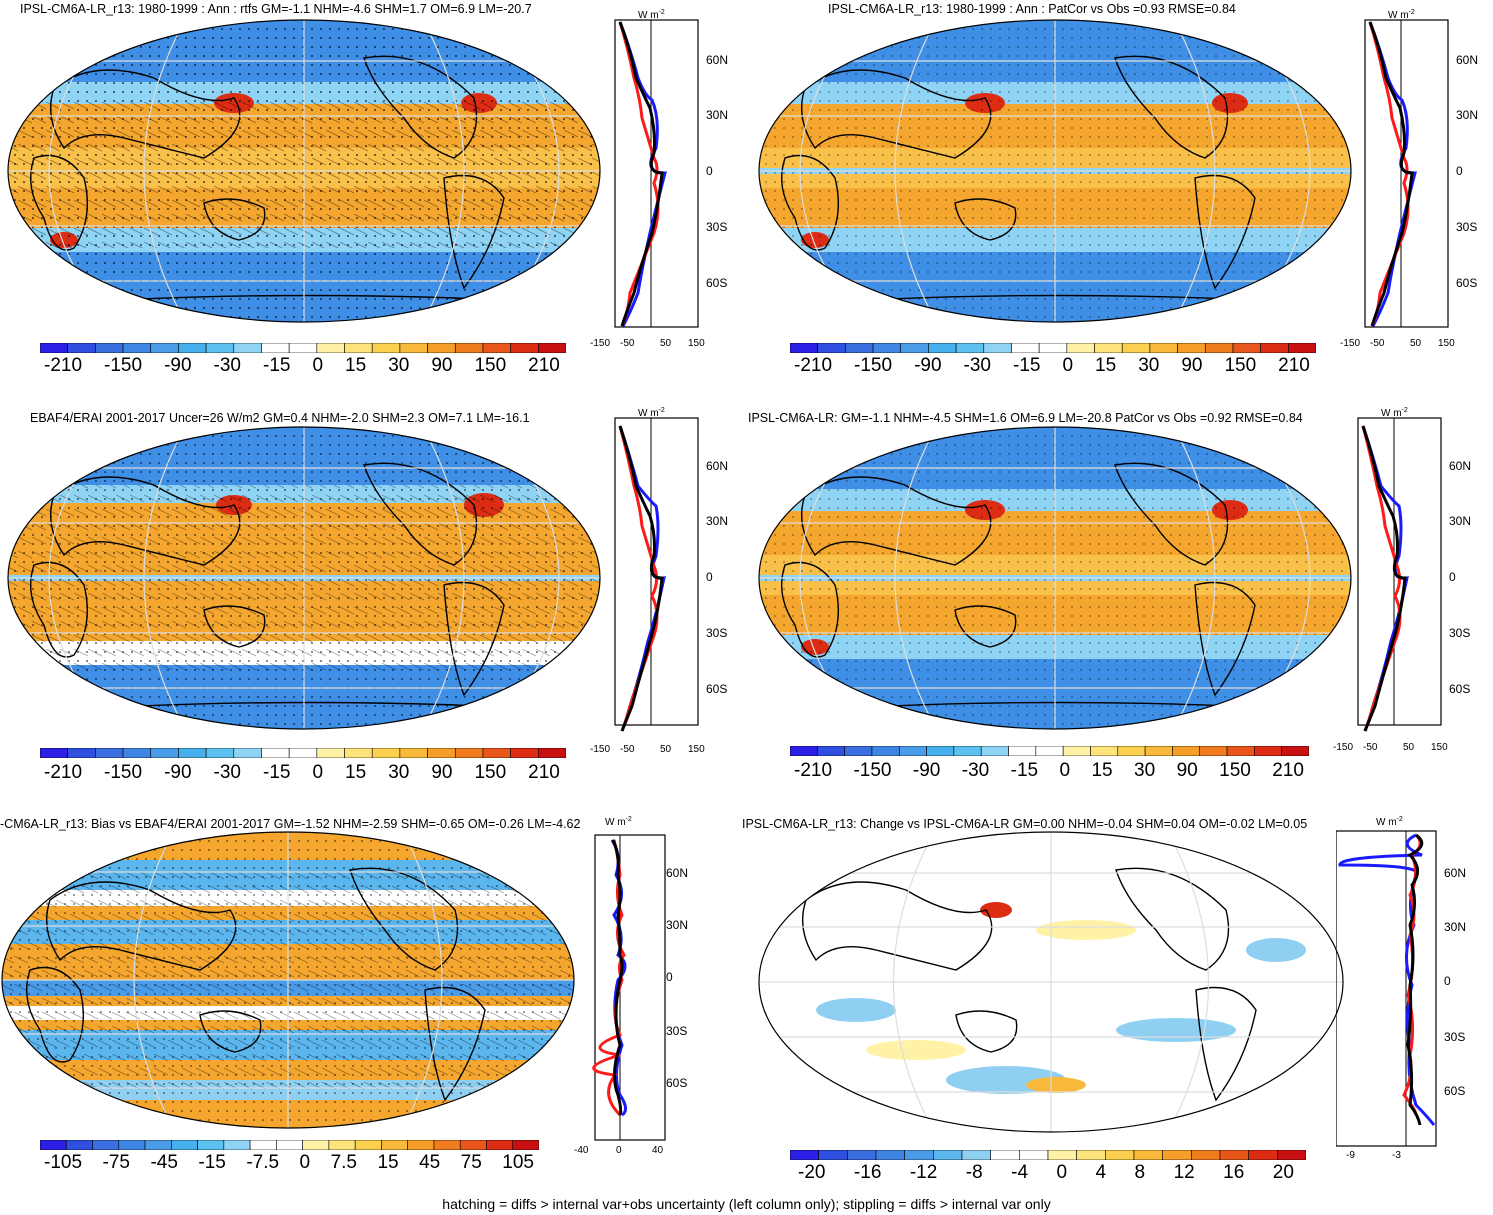  Describe the element at coordinates (1055, 171) in the screenshot. I see `panel-2-map` at that location.